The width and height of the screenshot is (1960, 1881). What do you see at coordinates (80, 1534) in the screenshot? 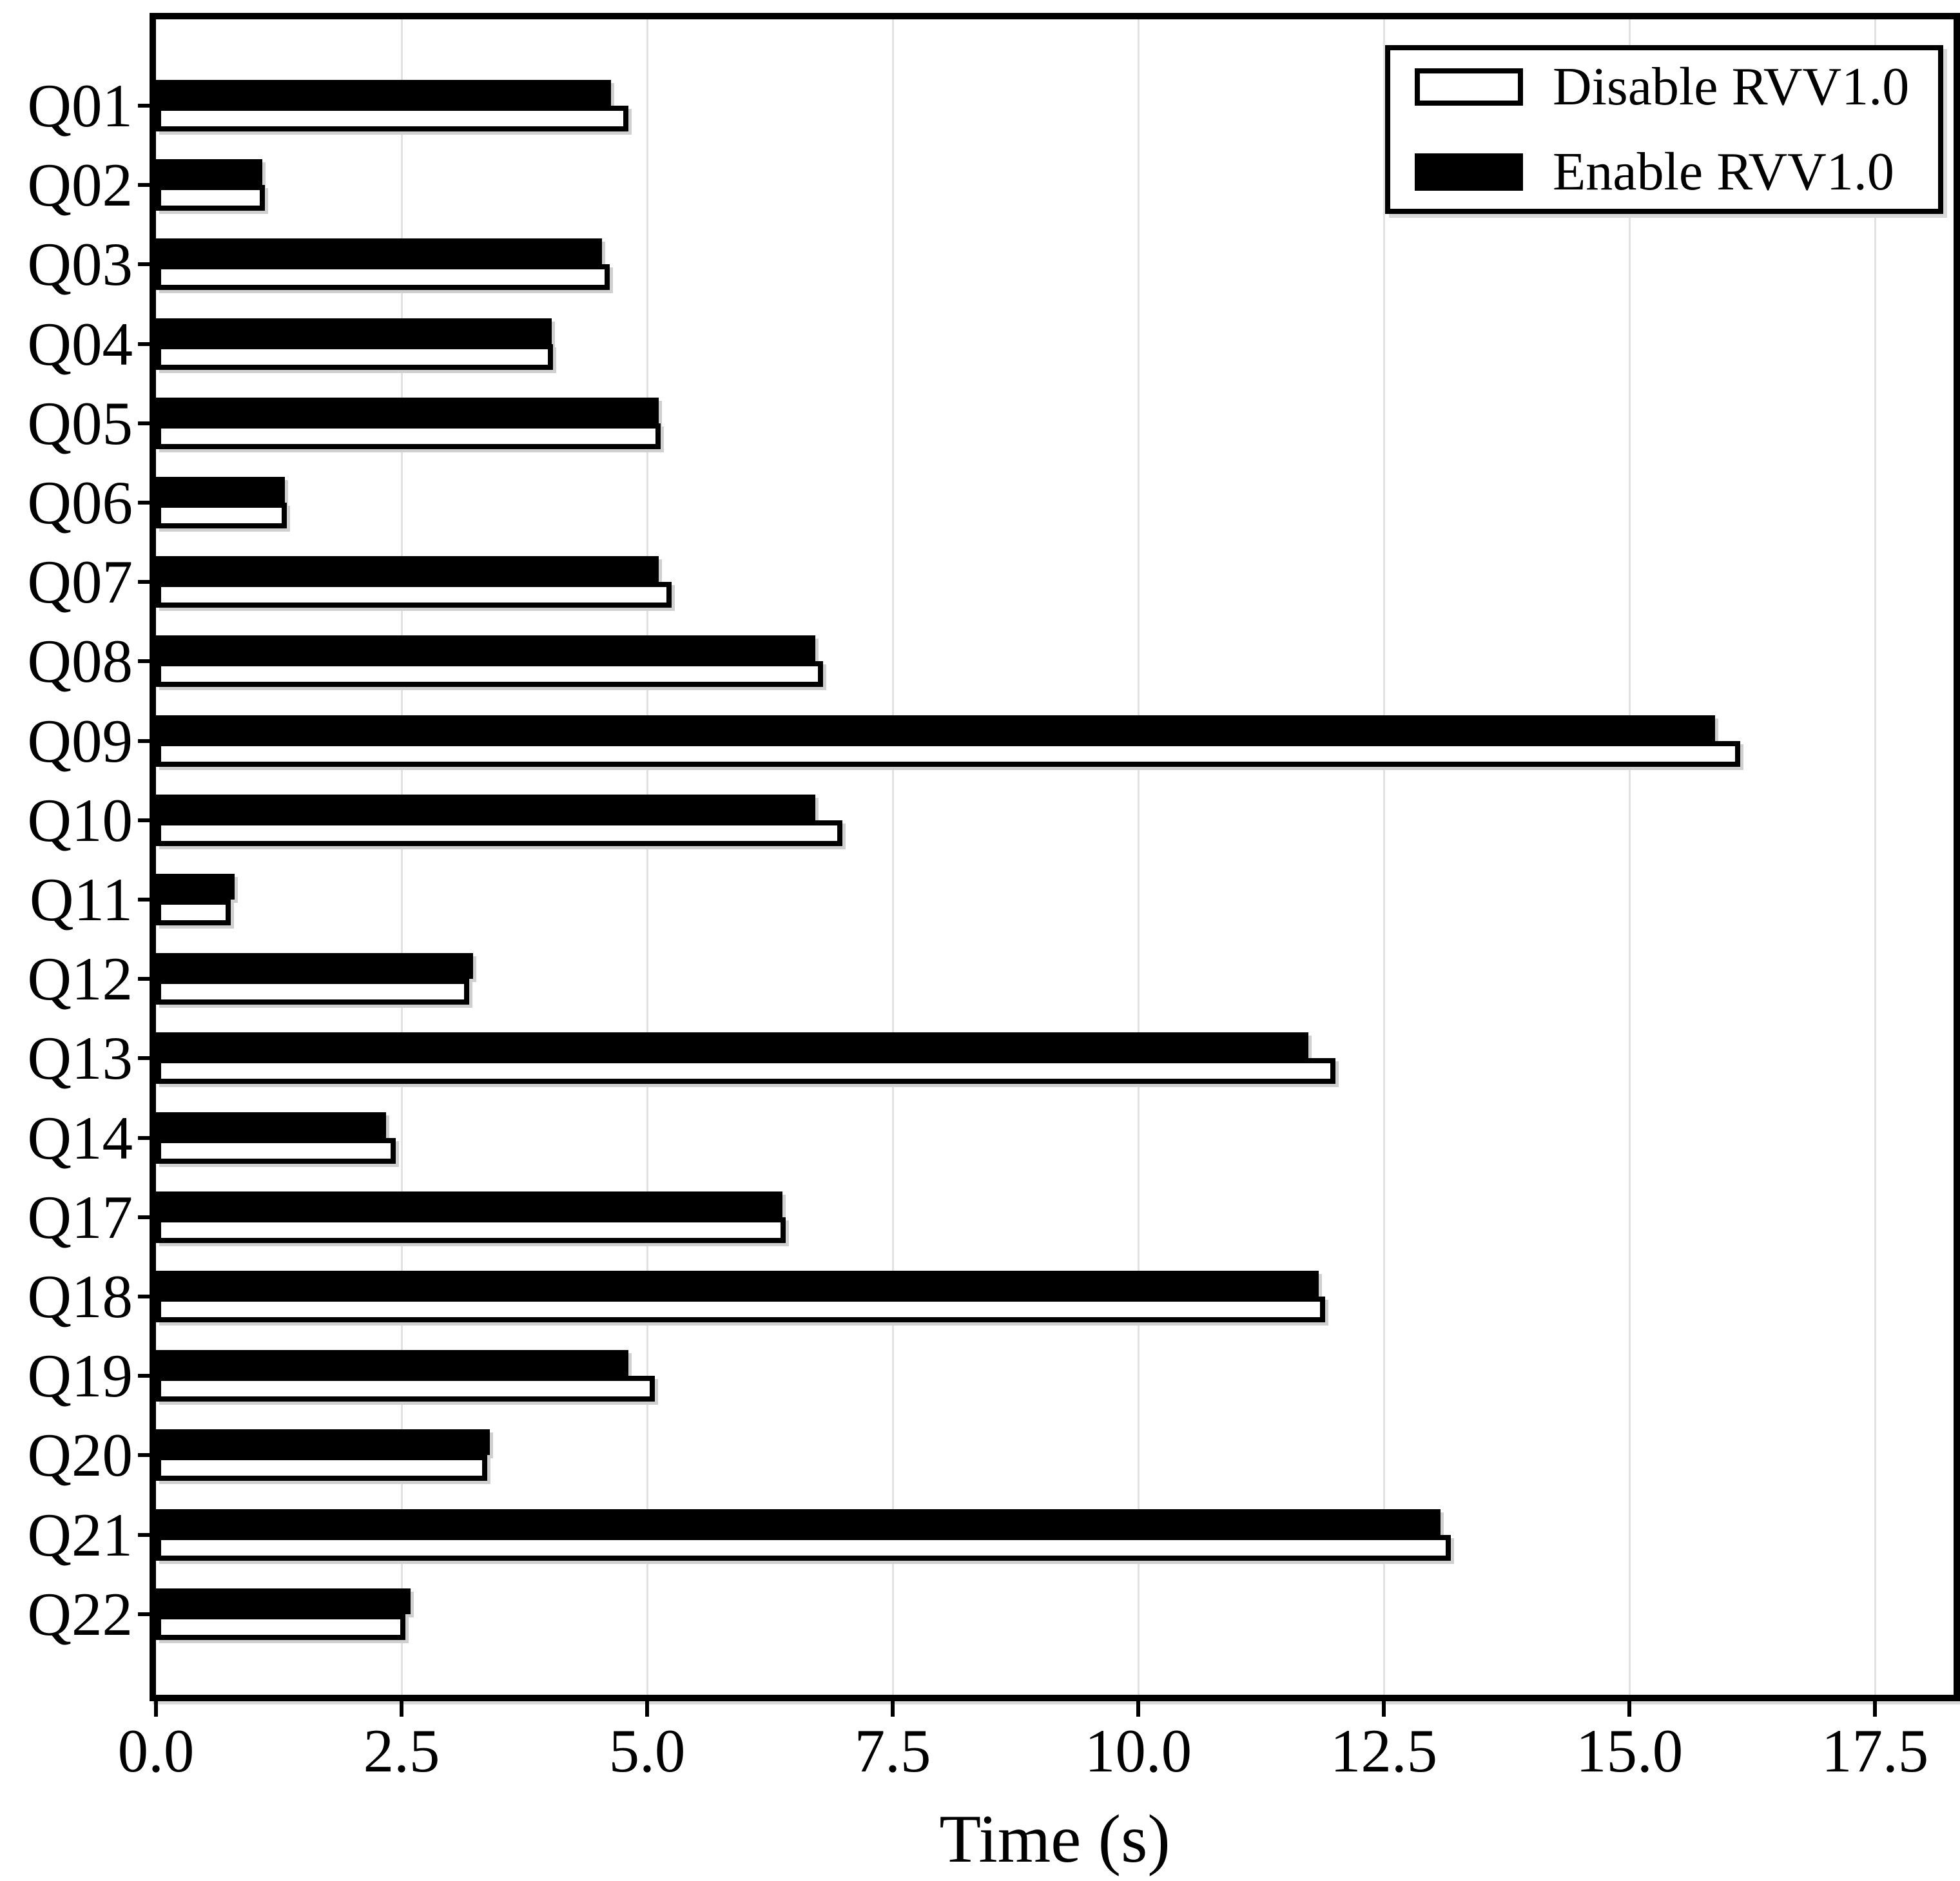
I see `y-tick-label-Q21: Q21` at bounding box center [80, 1534].